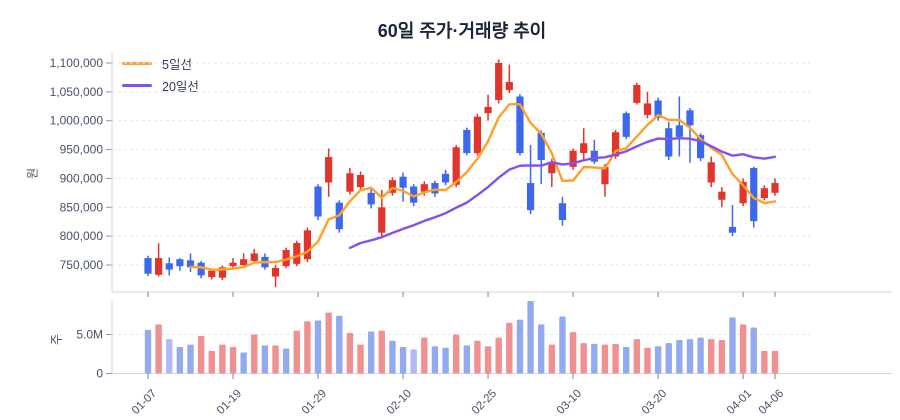 The height and width of the screenshot is (420, 900). Describe the element at coordinates (569, 402) in the screenshot. I see `x-axis-label: 03-10` at that location.